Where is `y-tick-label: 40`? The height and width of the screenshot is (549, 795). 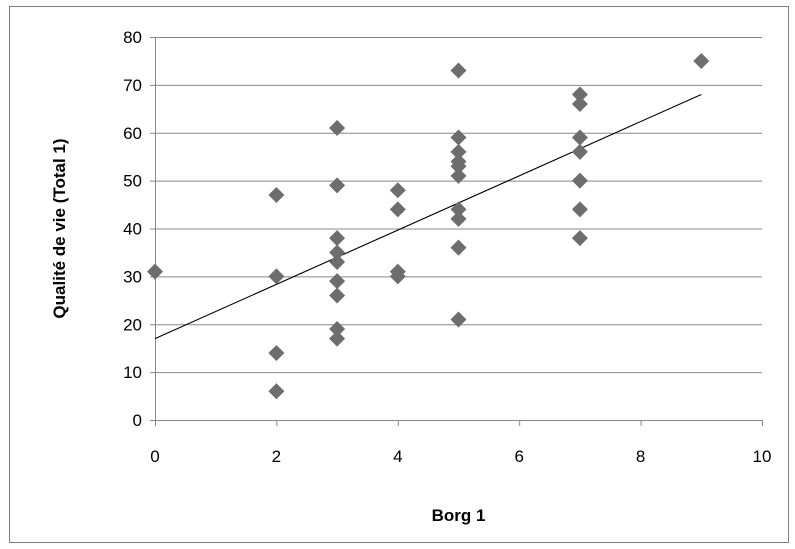 y-tick-label: 40 is located at coordinates (132, 229).